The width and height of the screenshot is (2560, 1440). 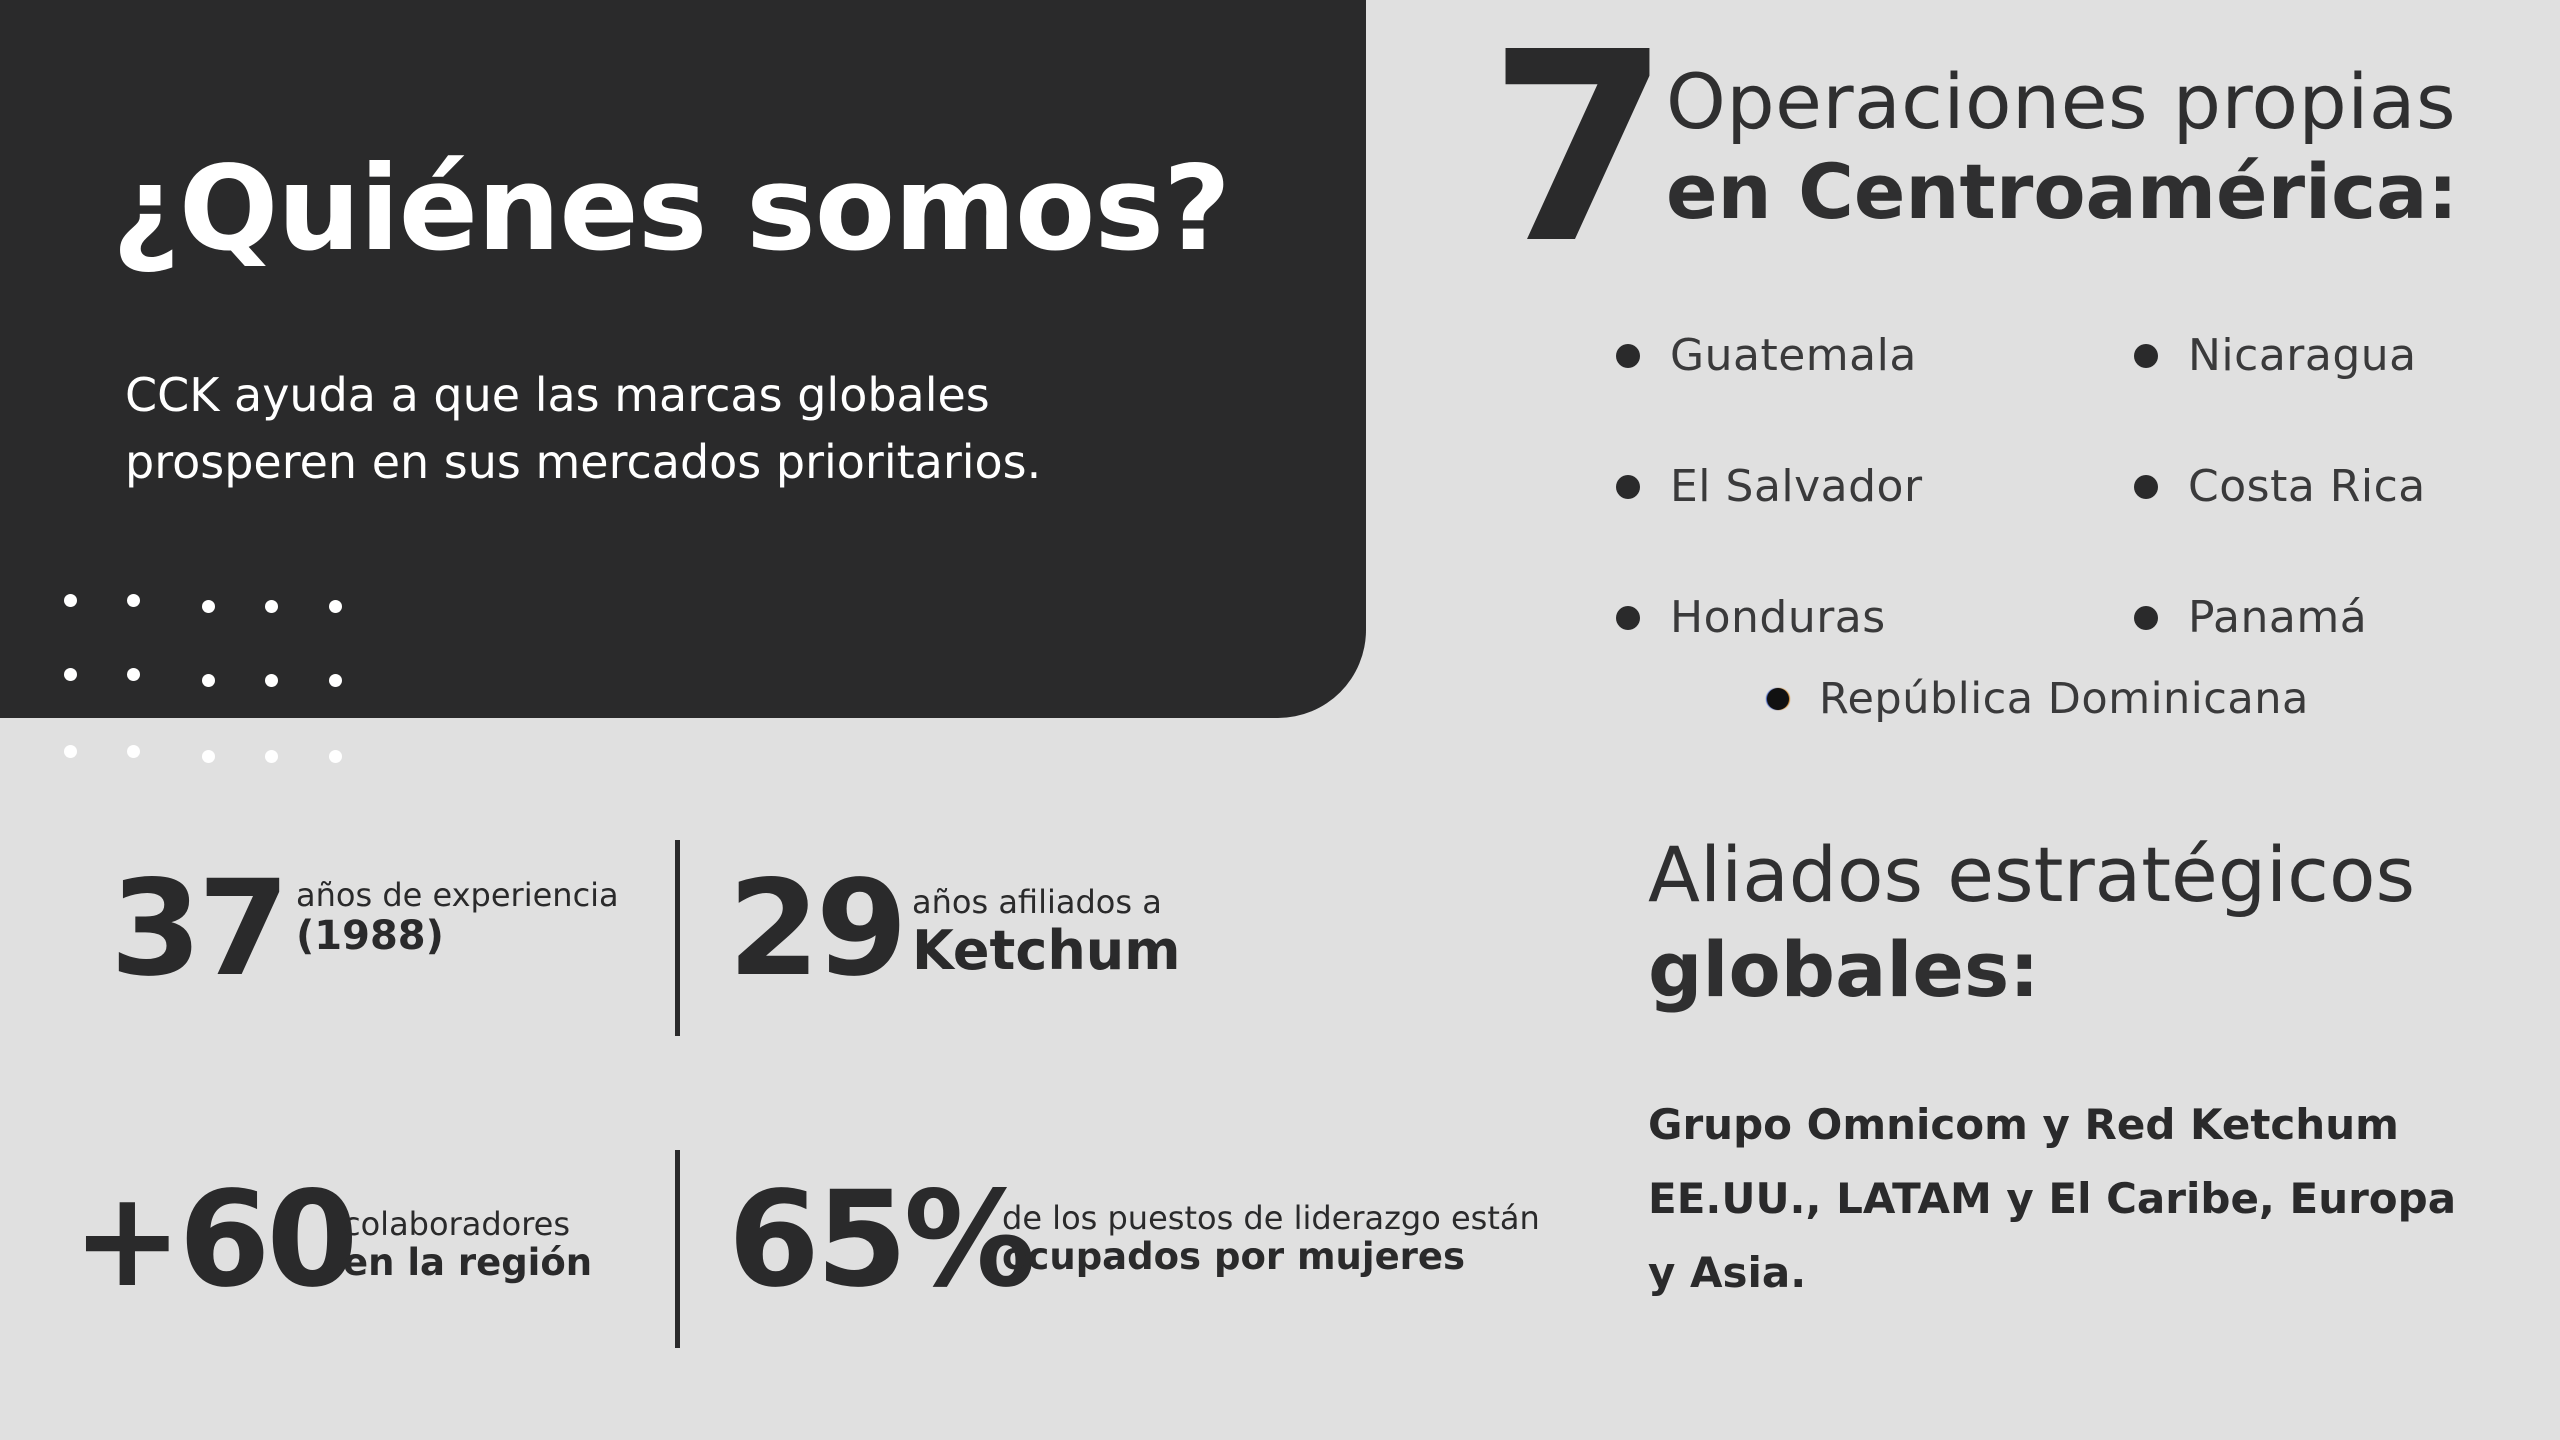 What do you see at coordinates (1037, 902) in the screenshot?
I see `stat-label: años afiliados a` at bounding box center [1037, 902].